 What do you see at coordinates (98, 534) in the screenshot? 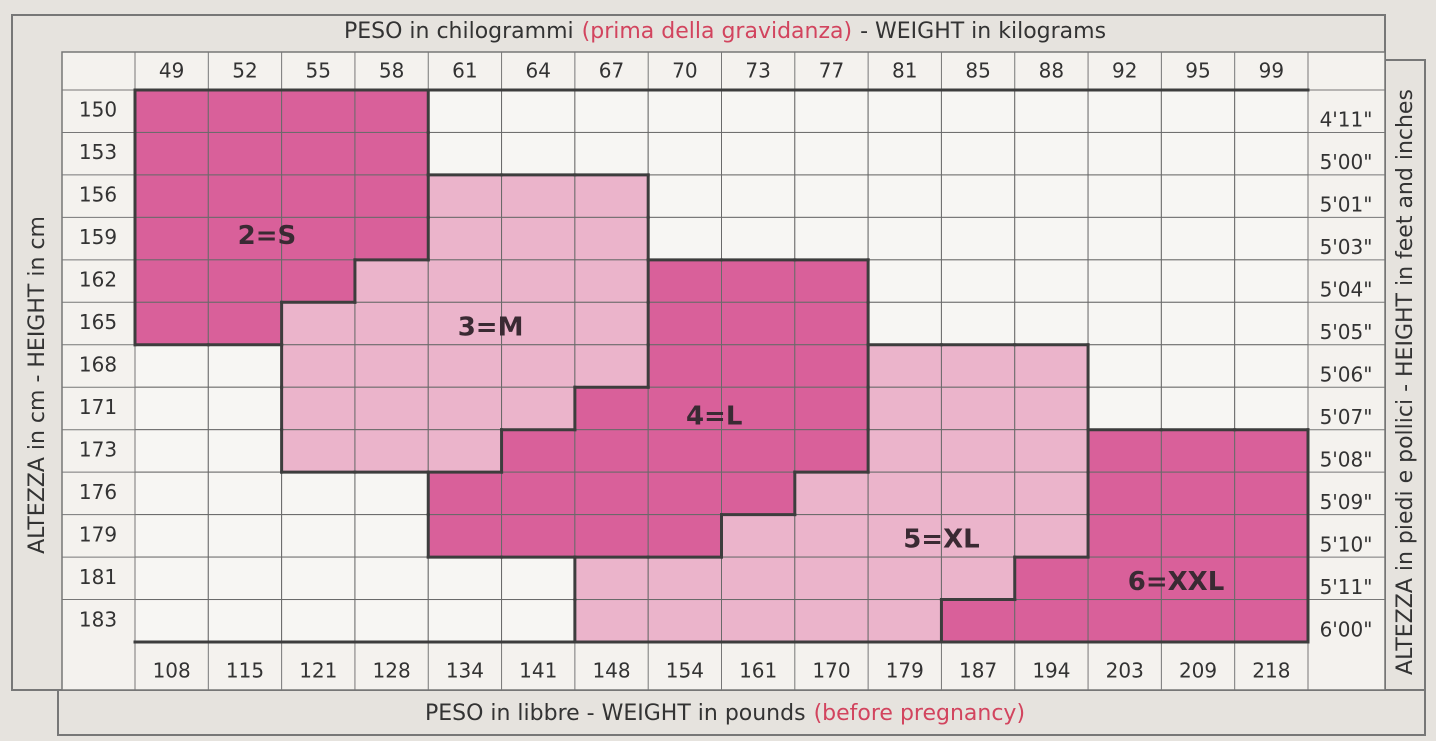
I see `cm-label: 179` at bounding box center [98, 534].